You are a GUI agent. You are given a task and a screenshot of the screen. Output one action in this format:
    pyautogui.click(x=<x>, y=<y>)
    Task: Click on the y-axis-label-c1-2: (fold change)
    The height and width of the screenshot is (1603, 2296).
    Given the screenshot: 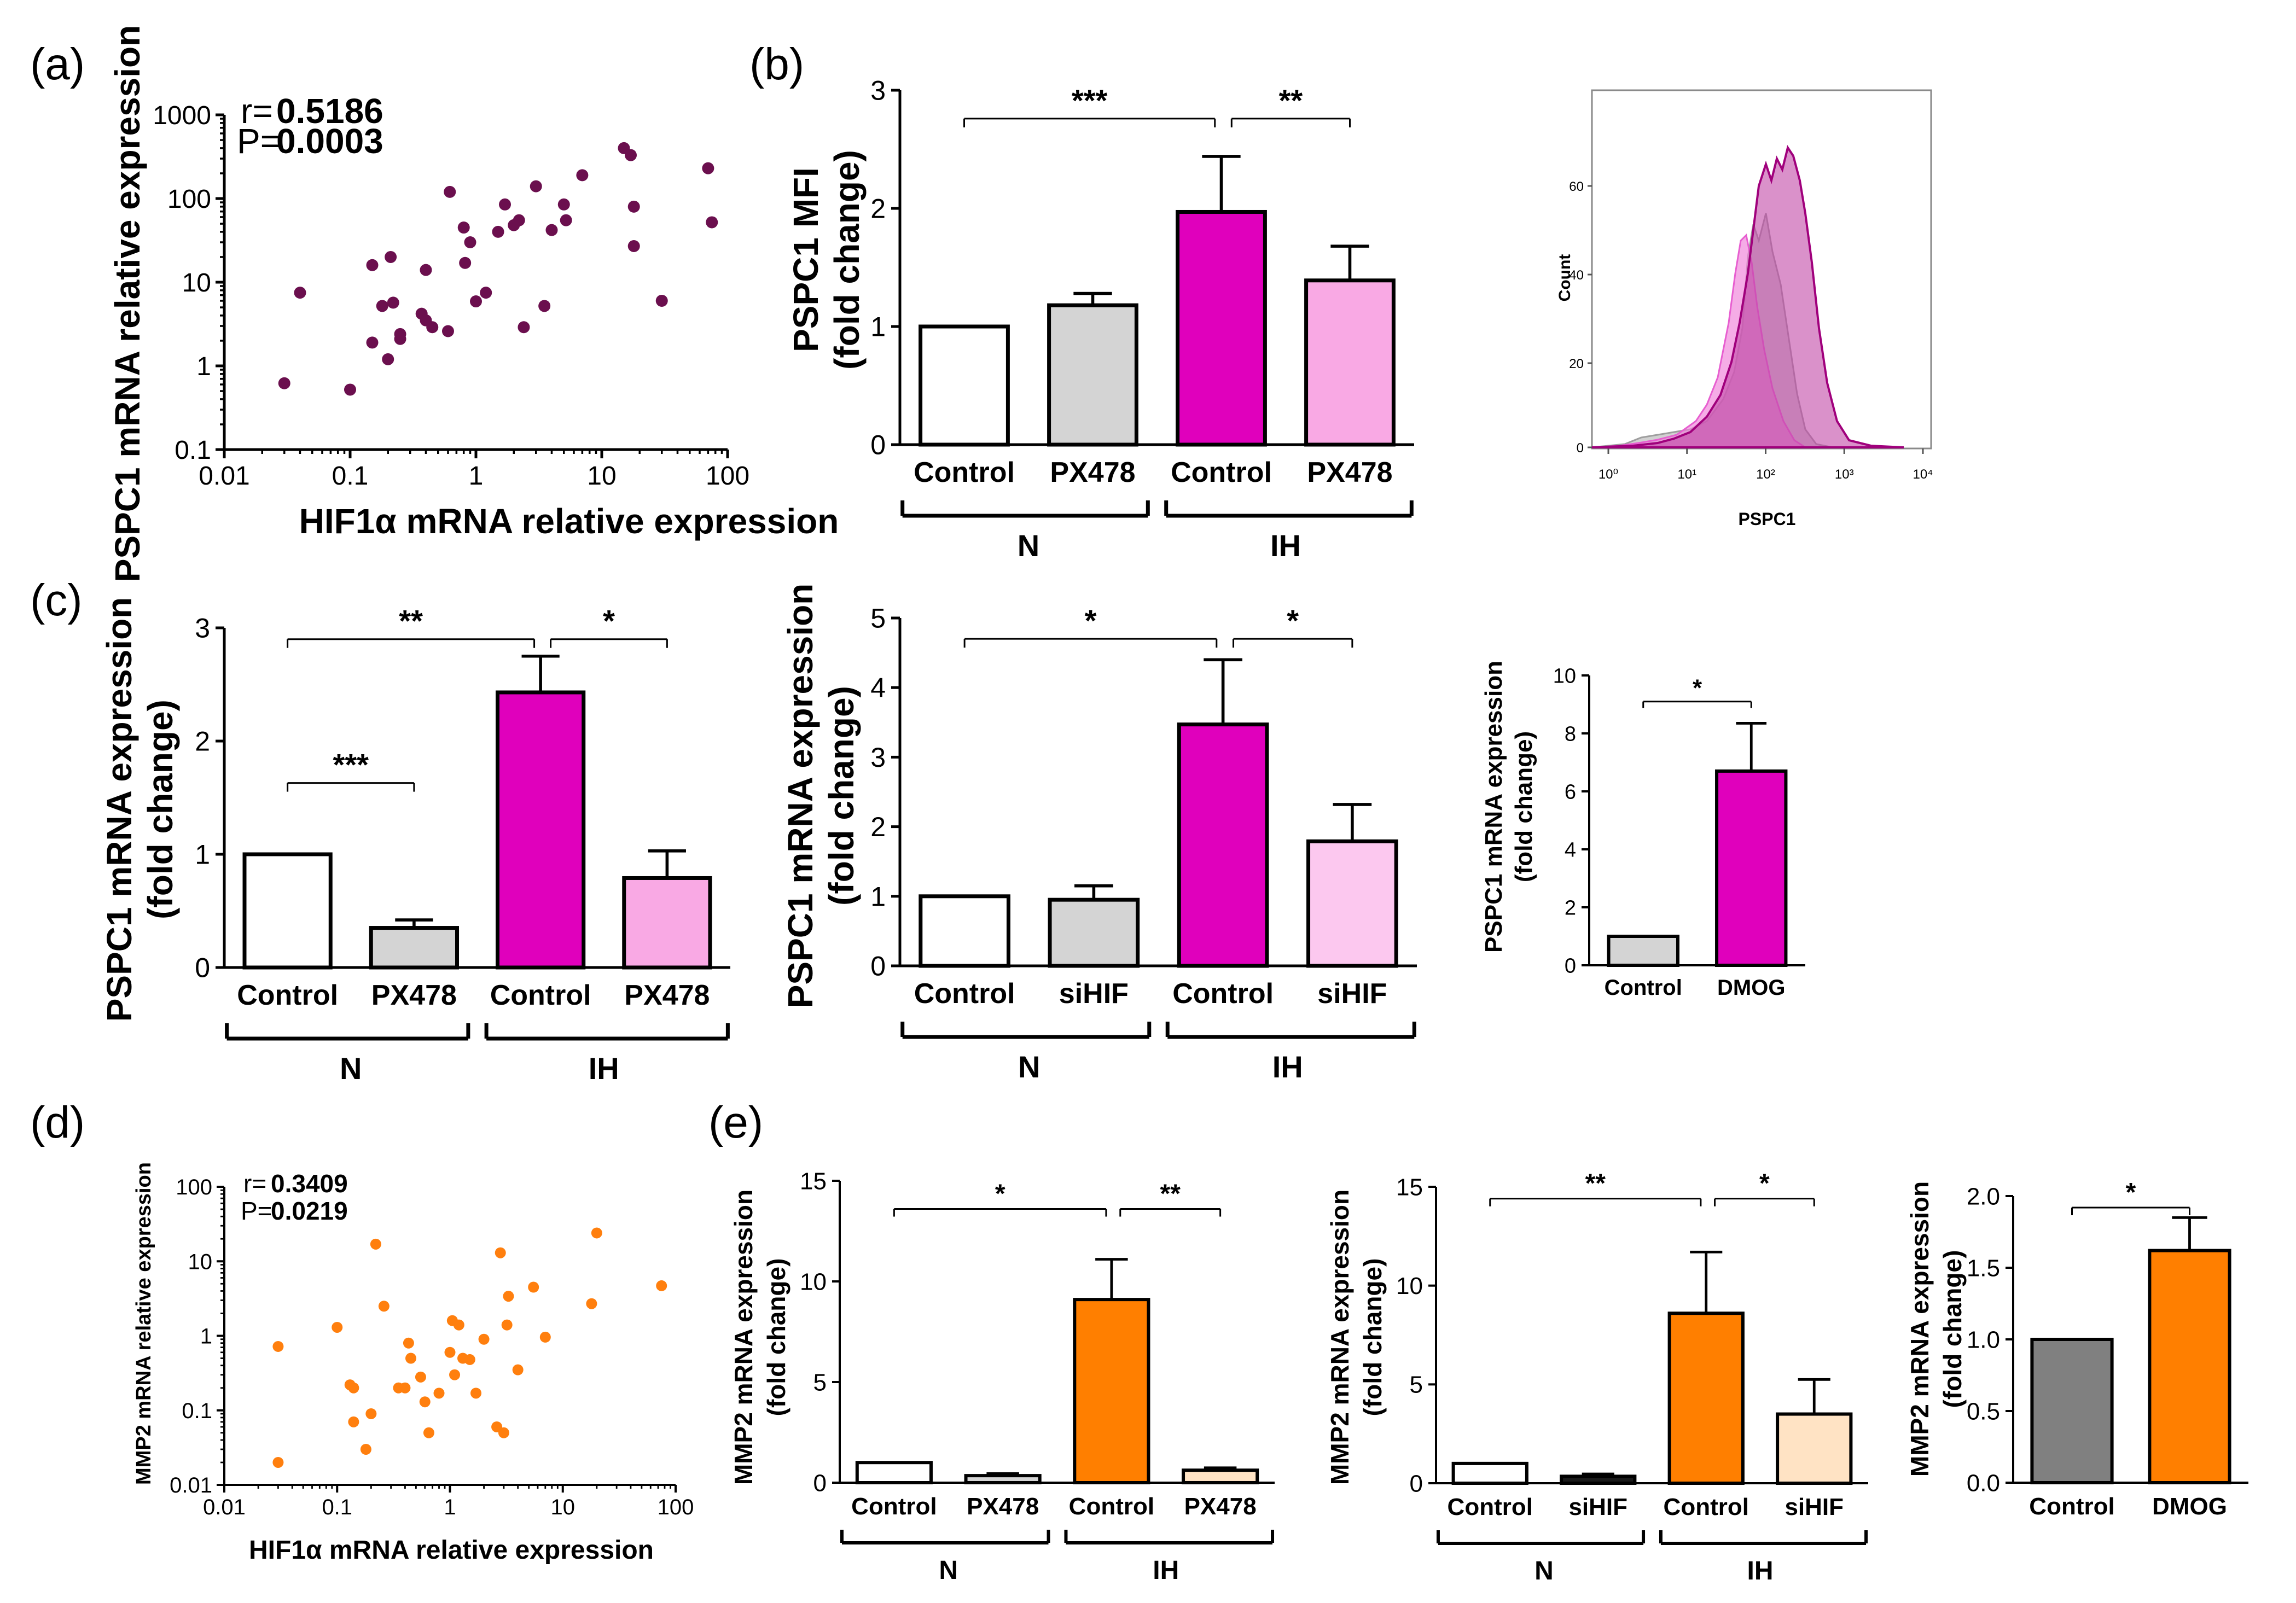 What is the action you would take?
    pyautogui.click(x=160, y=809)
    